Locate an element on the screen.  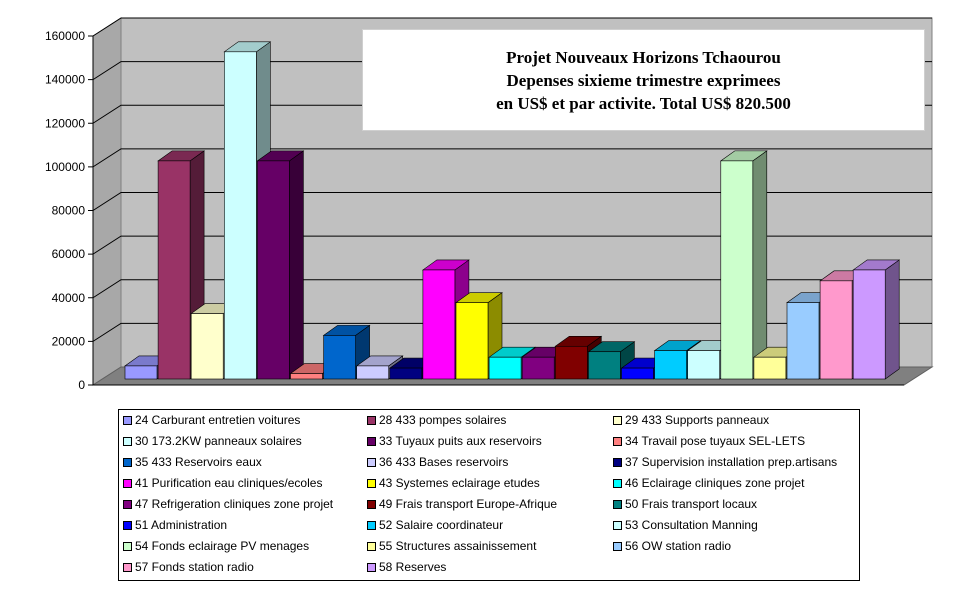
legend-item: 30 173.2KW panneaux solaires is located at coordinates (212, 441).